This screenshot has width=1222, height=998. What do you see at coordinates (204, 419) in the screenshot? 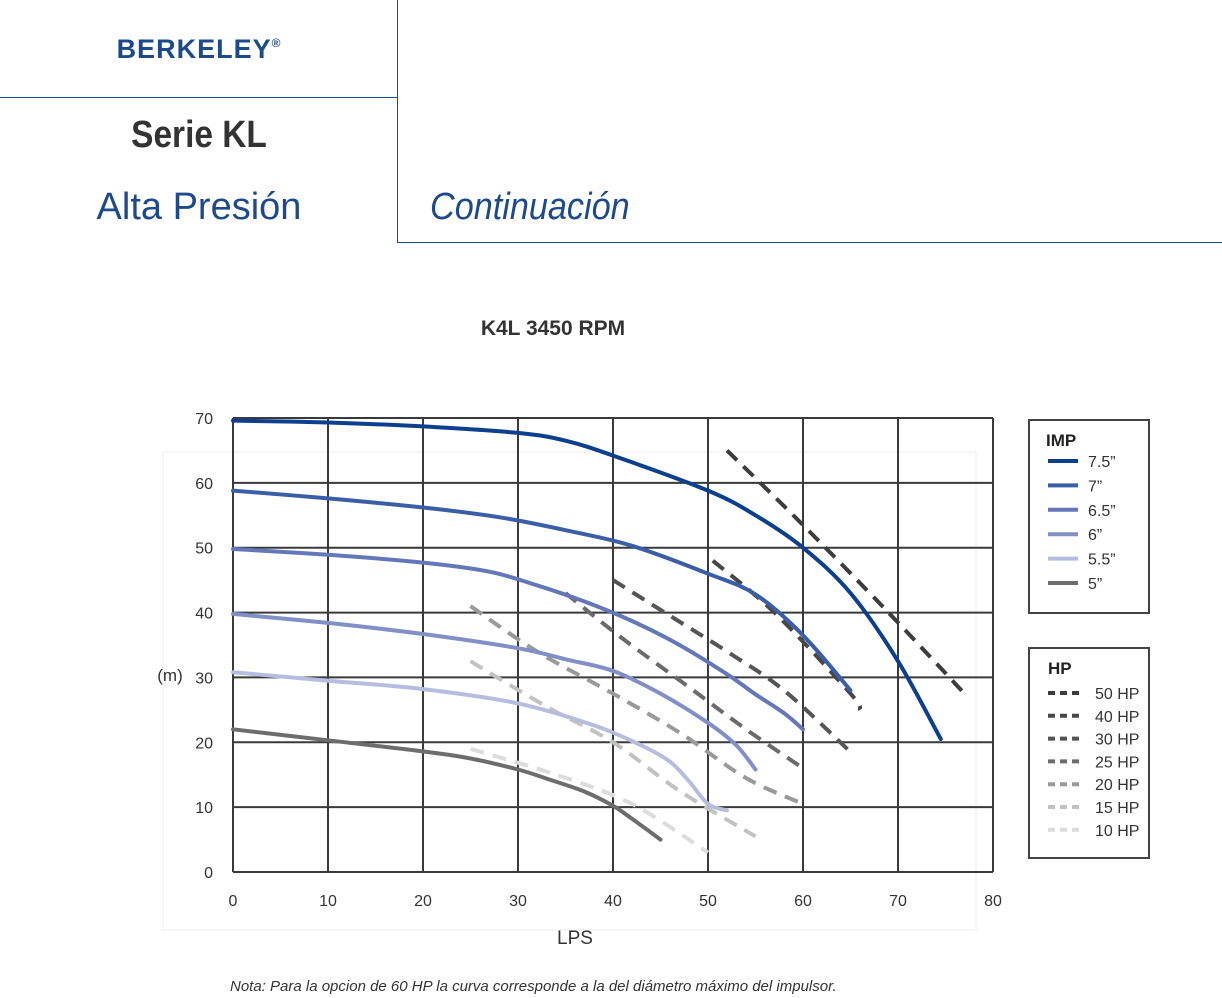
I see `y-tick-label: 70` at bounding box center [204, 419].